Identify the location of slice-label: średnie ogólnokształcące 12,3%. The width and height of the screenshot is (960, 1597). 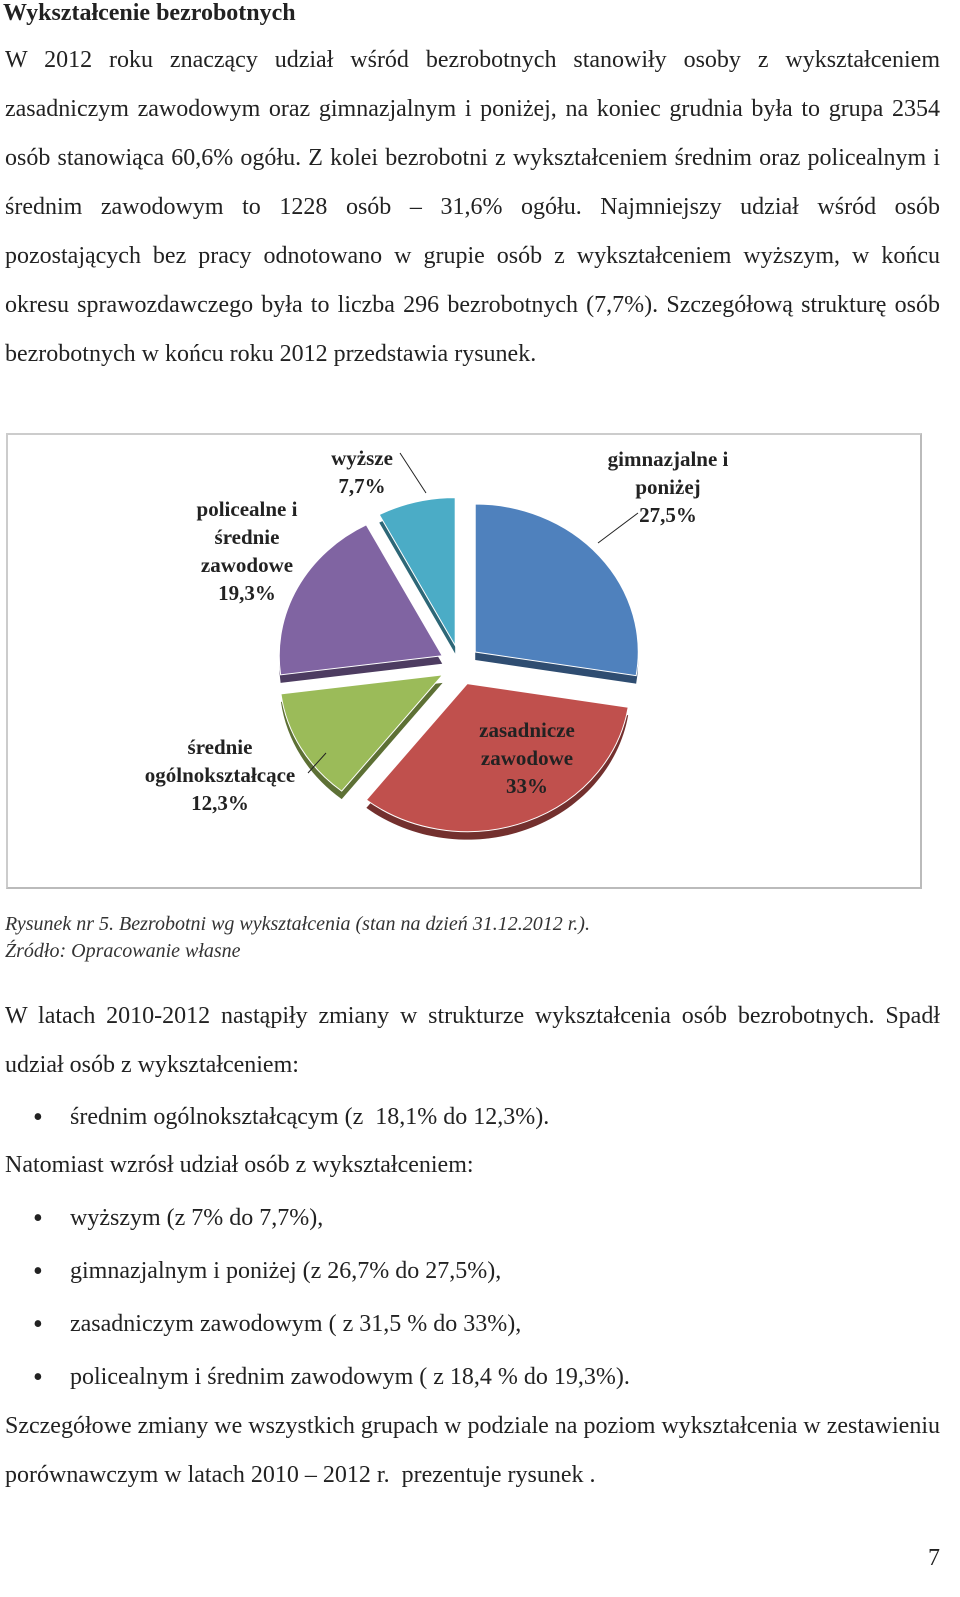
(220, 775).